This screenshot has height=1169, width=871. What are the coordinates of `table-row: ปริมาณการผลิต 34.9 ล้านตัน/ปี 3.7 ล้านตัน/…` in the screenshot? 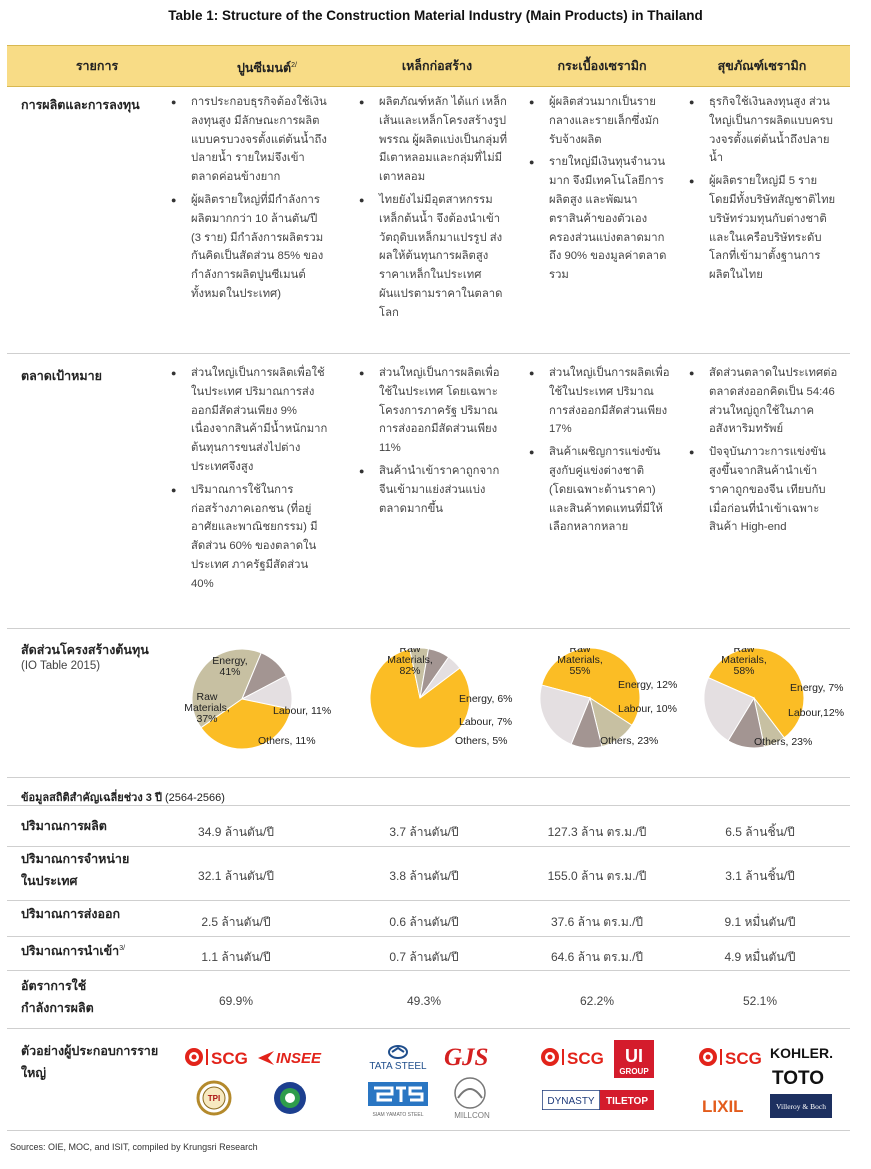 It's located at (428, 830).